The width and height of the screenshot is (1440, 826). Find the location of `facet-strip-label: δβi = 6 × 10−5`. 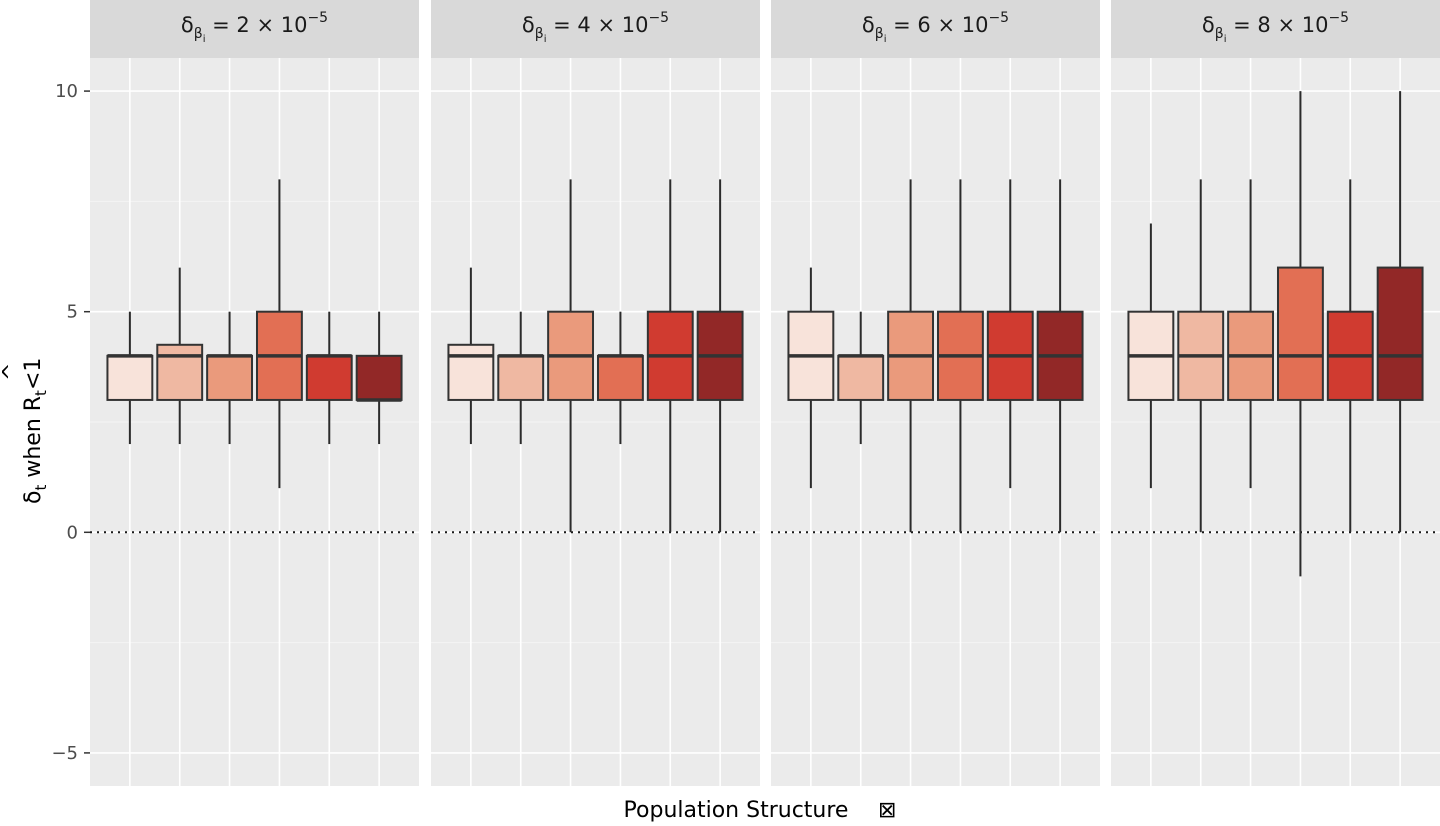

facet-strip-label: δβi = 6 × 10−5 is located at coordinates (935, 27).